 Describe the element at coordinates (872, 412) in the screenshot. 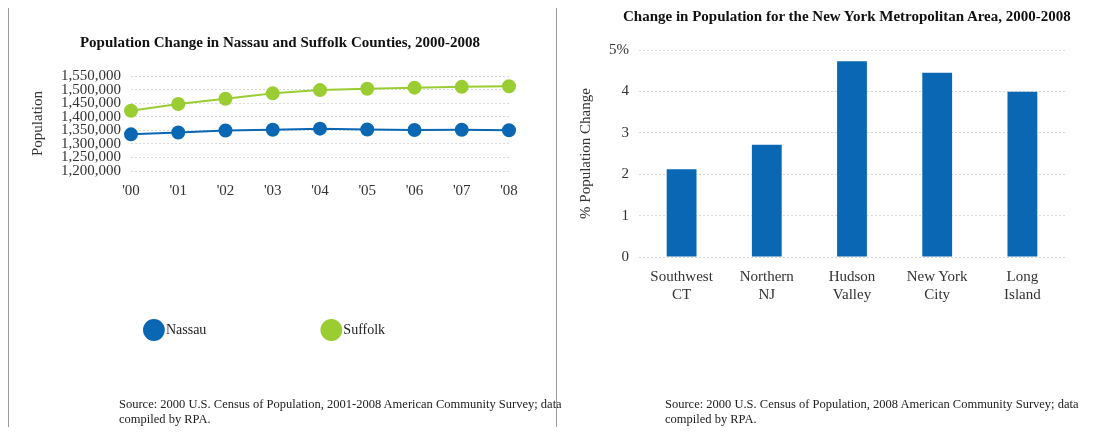

I see `source-note: Source: 2000 U.S. Census of Population, 2008 American Community Survey; data compiled by RPA.` at that location.